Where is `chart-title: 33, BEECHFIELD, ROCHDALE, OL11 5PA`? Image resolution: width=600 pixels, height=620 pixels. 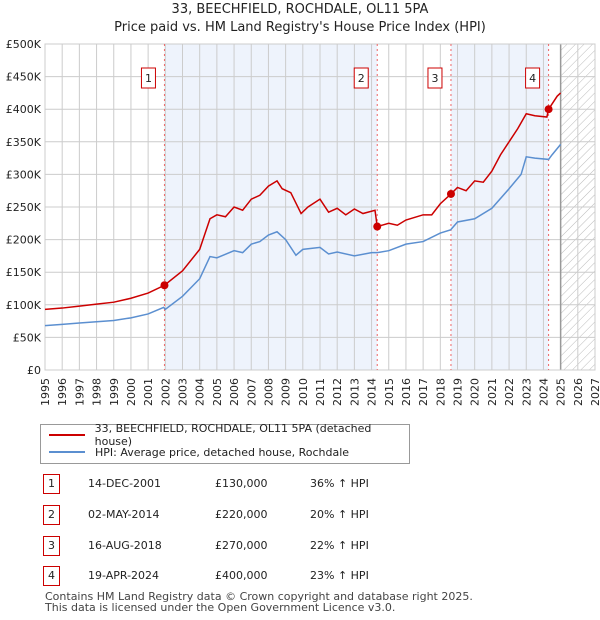 chart-title: 33, BEECHFIELD, ROCHDALE, OL11 5PA is located at coordinates (300, 9).